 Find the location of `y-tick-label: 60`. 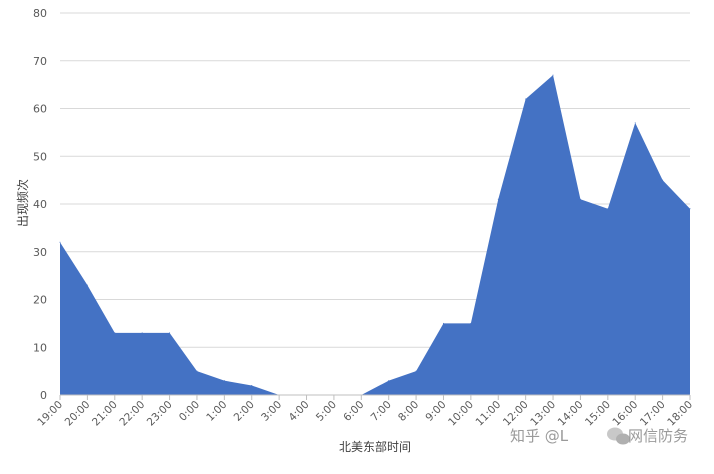

y-tick-label: 60 is located at coordinates (40, 109).